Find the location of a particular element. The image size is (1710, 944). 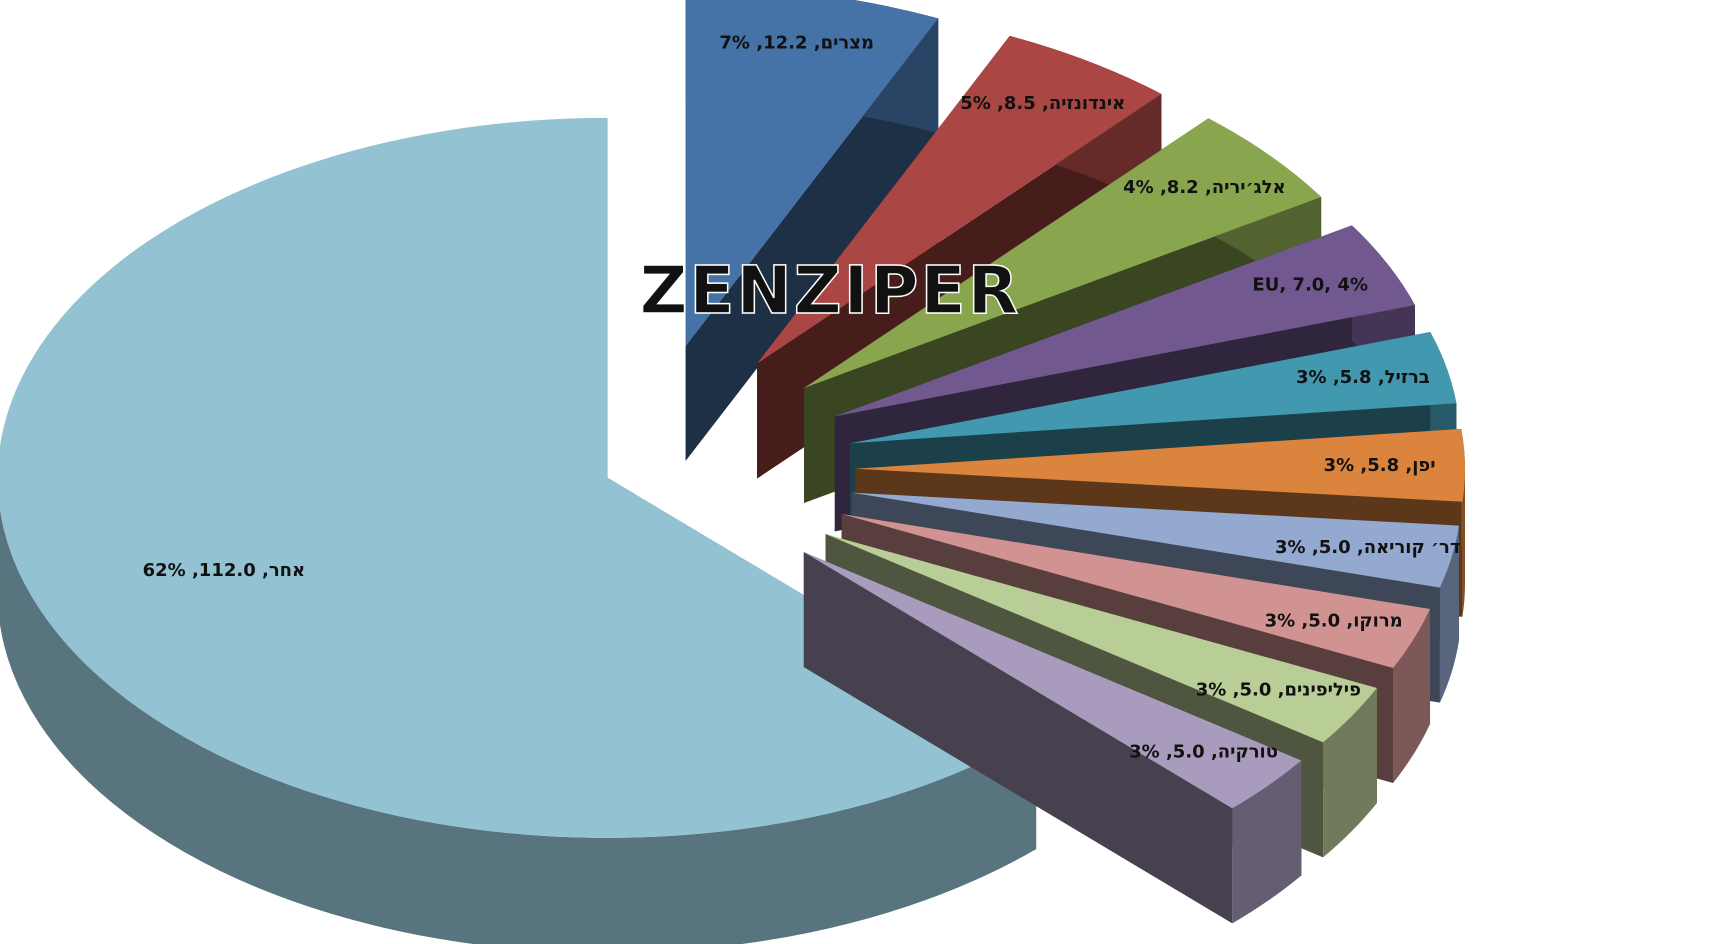

data-label: אלג׳יריה, 8.2, 4% is located at coordinates (1204, 187).